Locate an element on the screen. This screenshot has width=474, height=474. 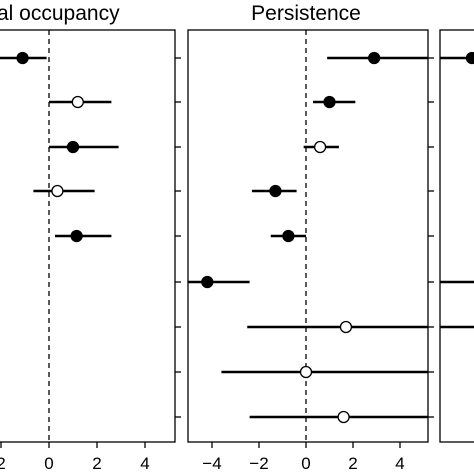
panel-right is located at coordinates (456, 236).